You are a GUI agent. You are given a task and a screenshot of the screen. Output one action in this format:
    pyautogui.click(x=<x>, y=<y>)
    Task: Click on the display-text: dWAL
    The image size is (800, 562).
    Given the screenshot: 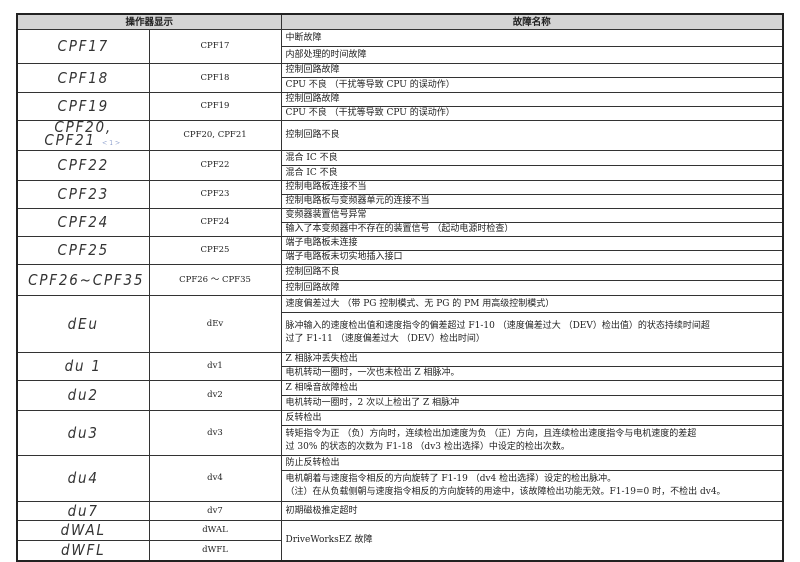 What is the action you would take?
    pyautogui.click(x=83, y=530)
    